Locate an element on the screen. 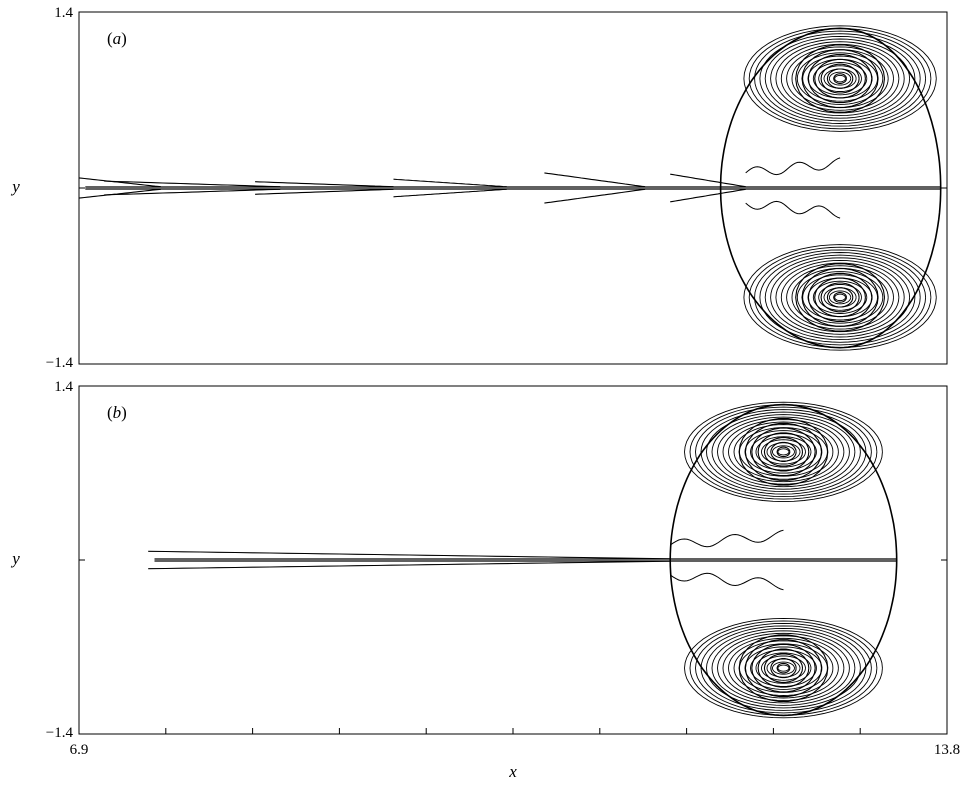 Image resolution: width=967 pixels, height=785 pixels. x-tick-label: 6.9 is located at coordinates (79, 750).